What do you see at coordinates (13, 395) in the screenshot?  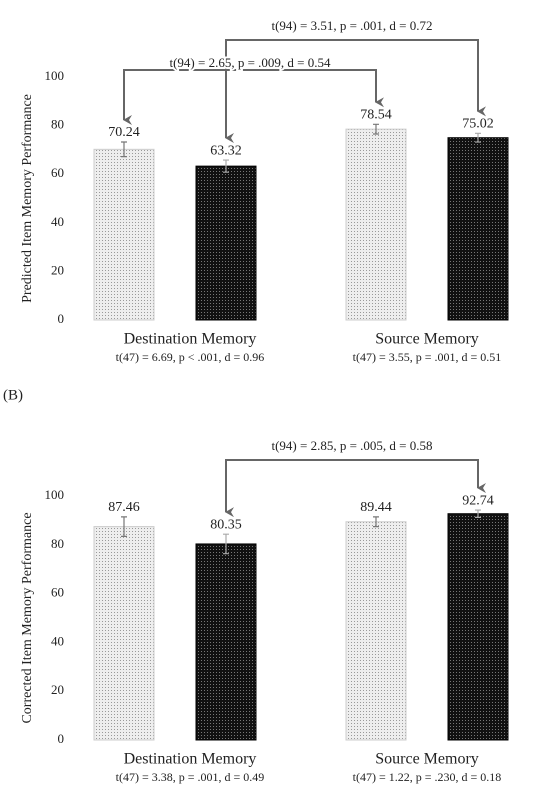 I see `panel-label: (B)` at bounding box center [13, 395].